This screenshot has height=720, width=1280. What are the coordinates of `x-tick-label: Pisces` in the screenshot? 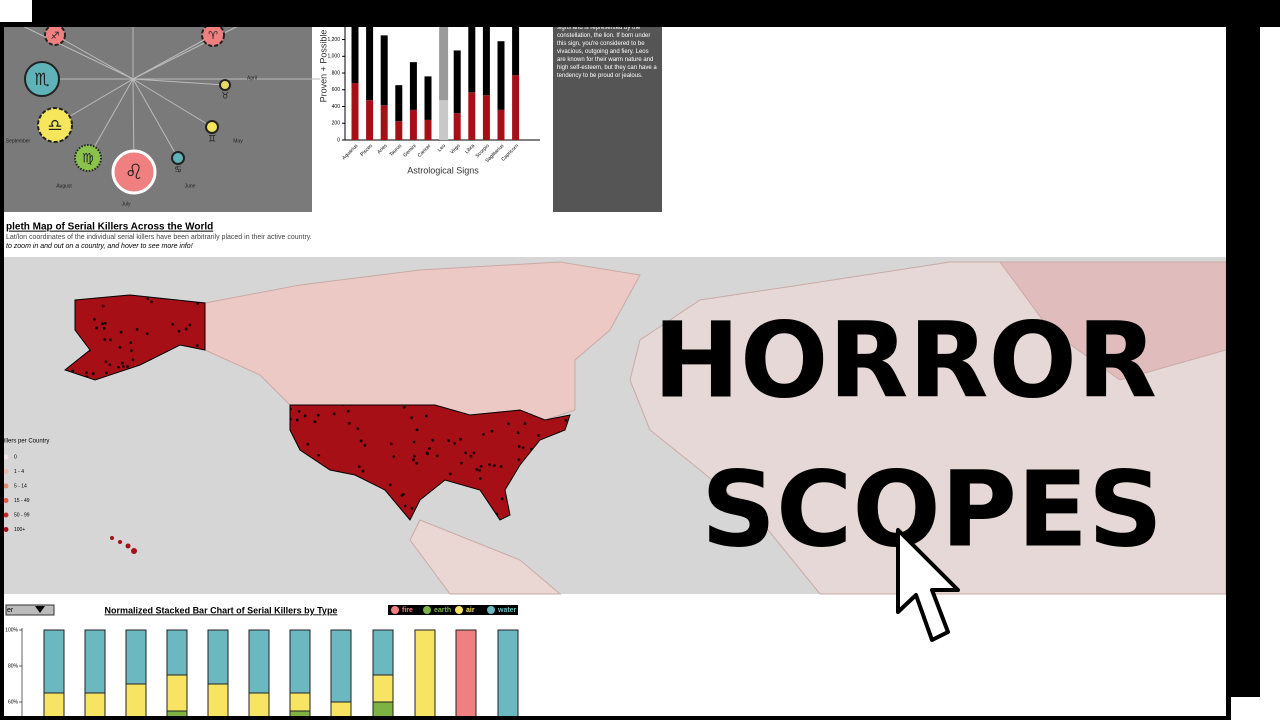 It's located at (366, 150).